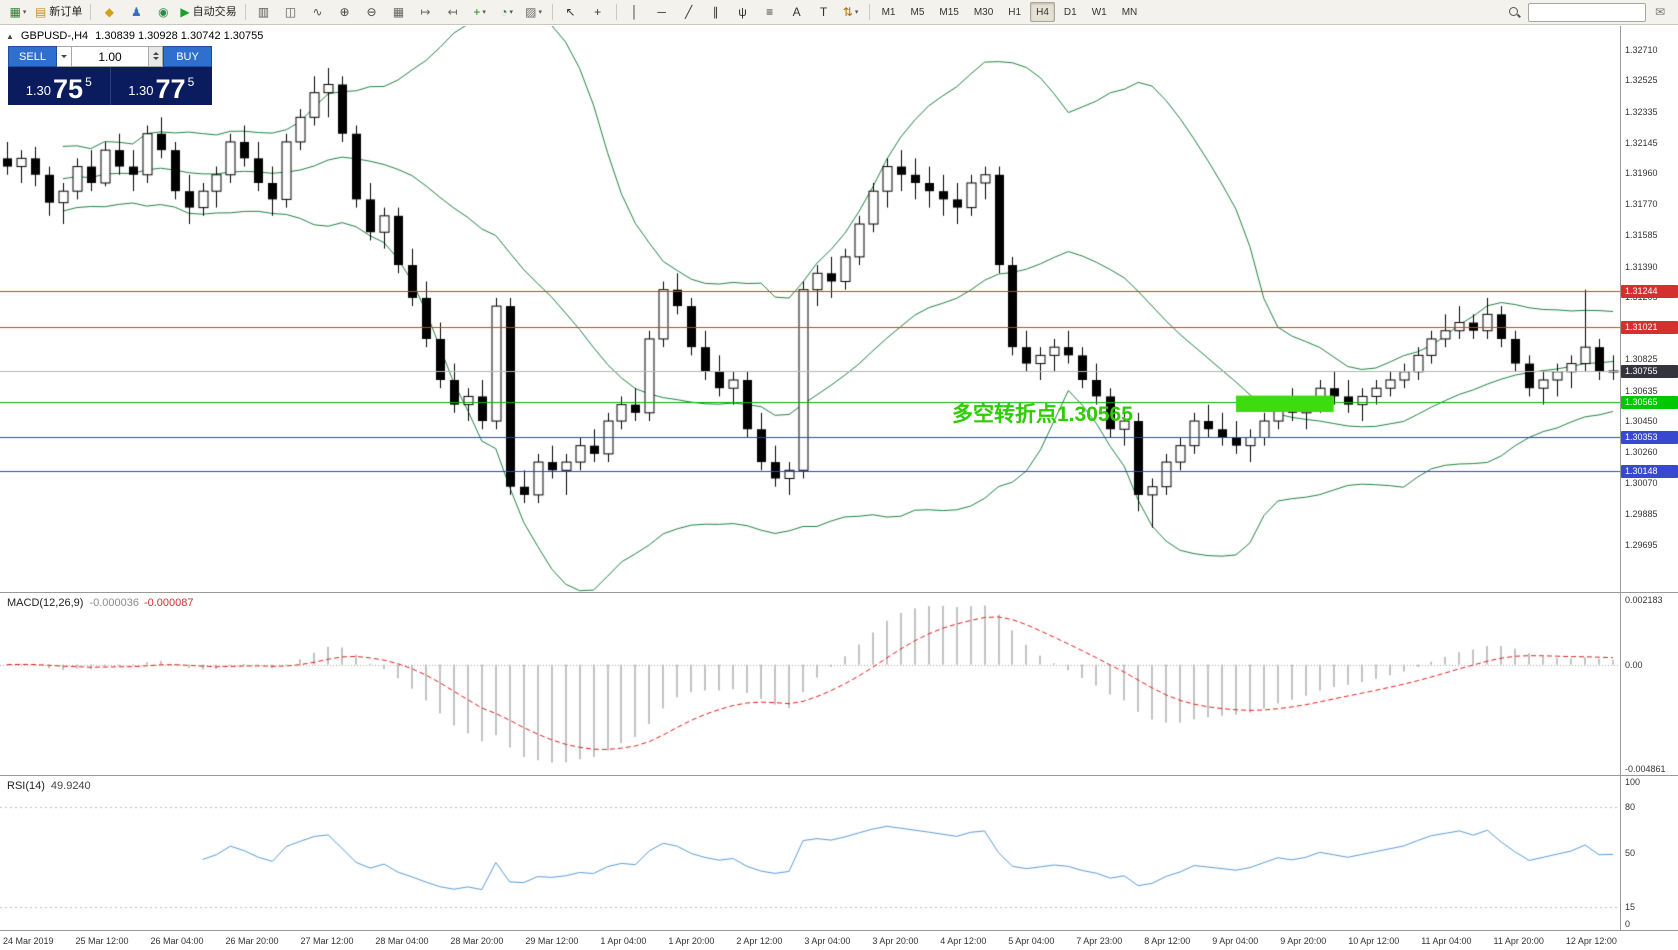 Image resolution: width=1678 pixels, height=950 pixels. I want to click on templates-button: ▨ ▾, so click(534, 12).